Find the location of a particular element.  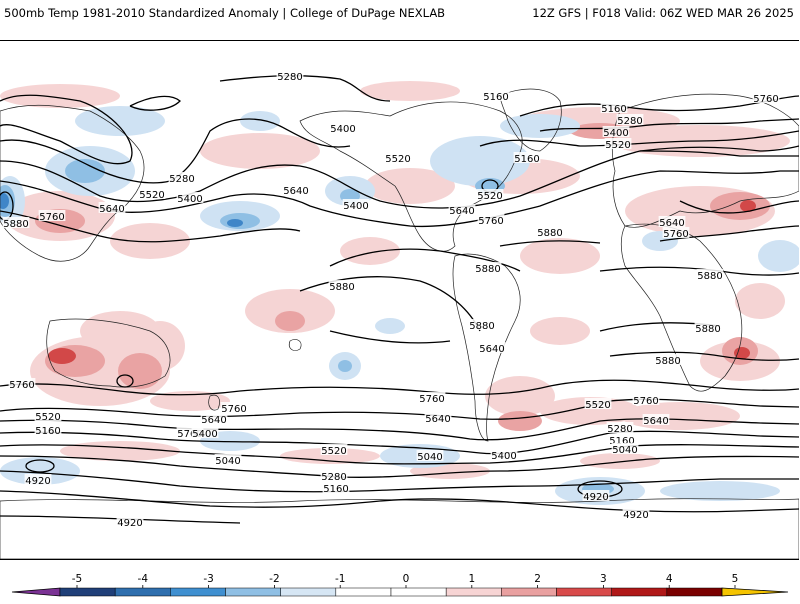

colorbar-legend: -5 -4 -3 -2 -1 0 1 2 3 4 5 is located at coordinates (400, 580).